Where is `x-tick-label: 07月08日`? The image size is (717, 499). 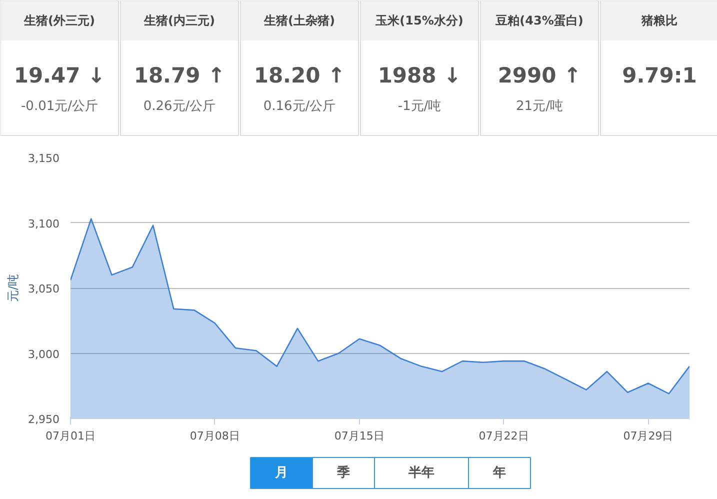 x-tick-label: 07月08日 is located at coordinates (215, 436).